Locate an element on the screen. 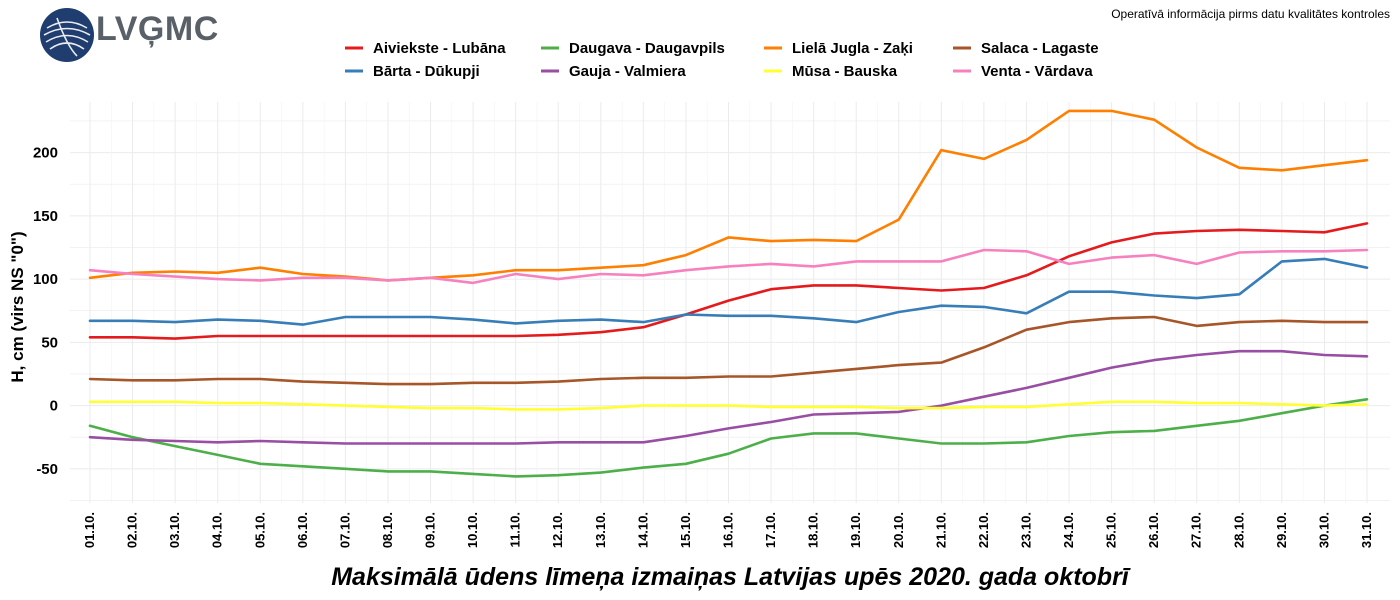 Image resolution: width=1400 pixels, height=600 pixels. x-tick-label: 29.10. is located at coordinates (1281, 530).